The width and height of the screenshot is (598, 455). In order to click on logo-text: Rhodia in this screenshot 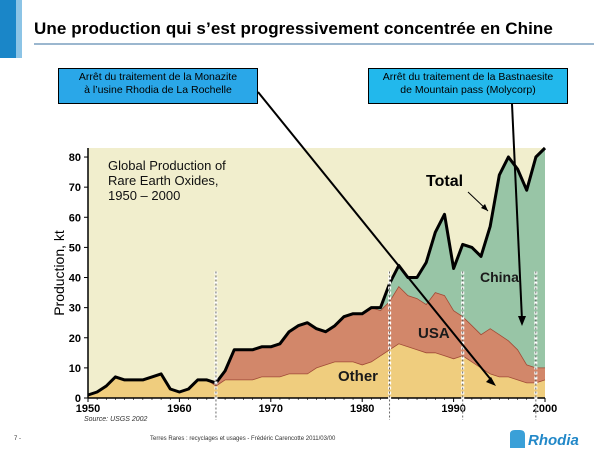, I will do `click(553, 440)`.